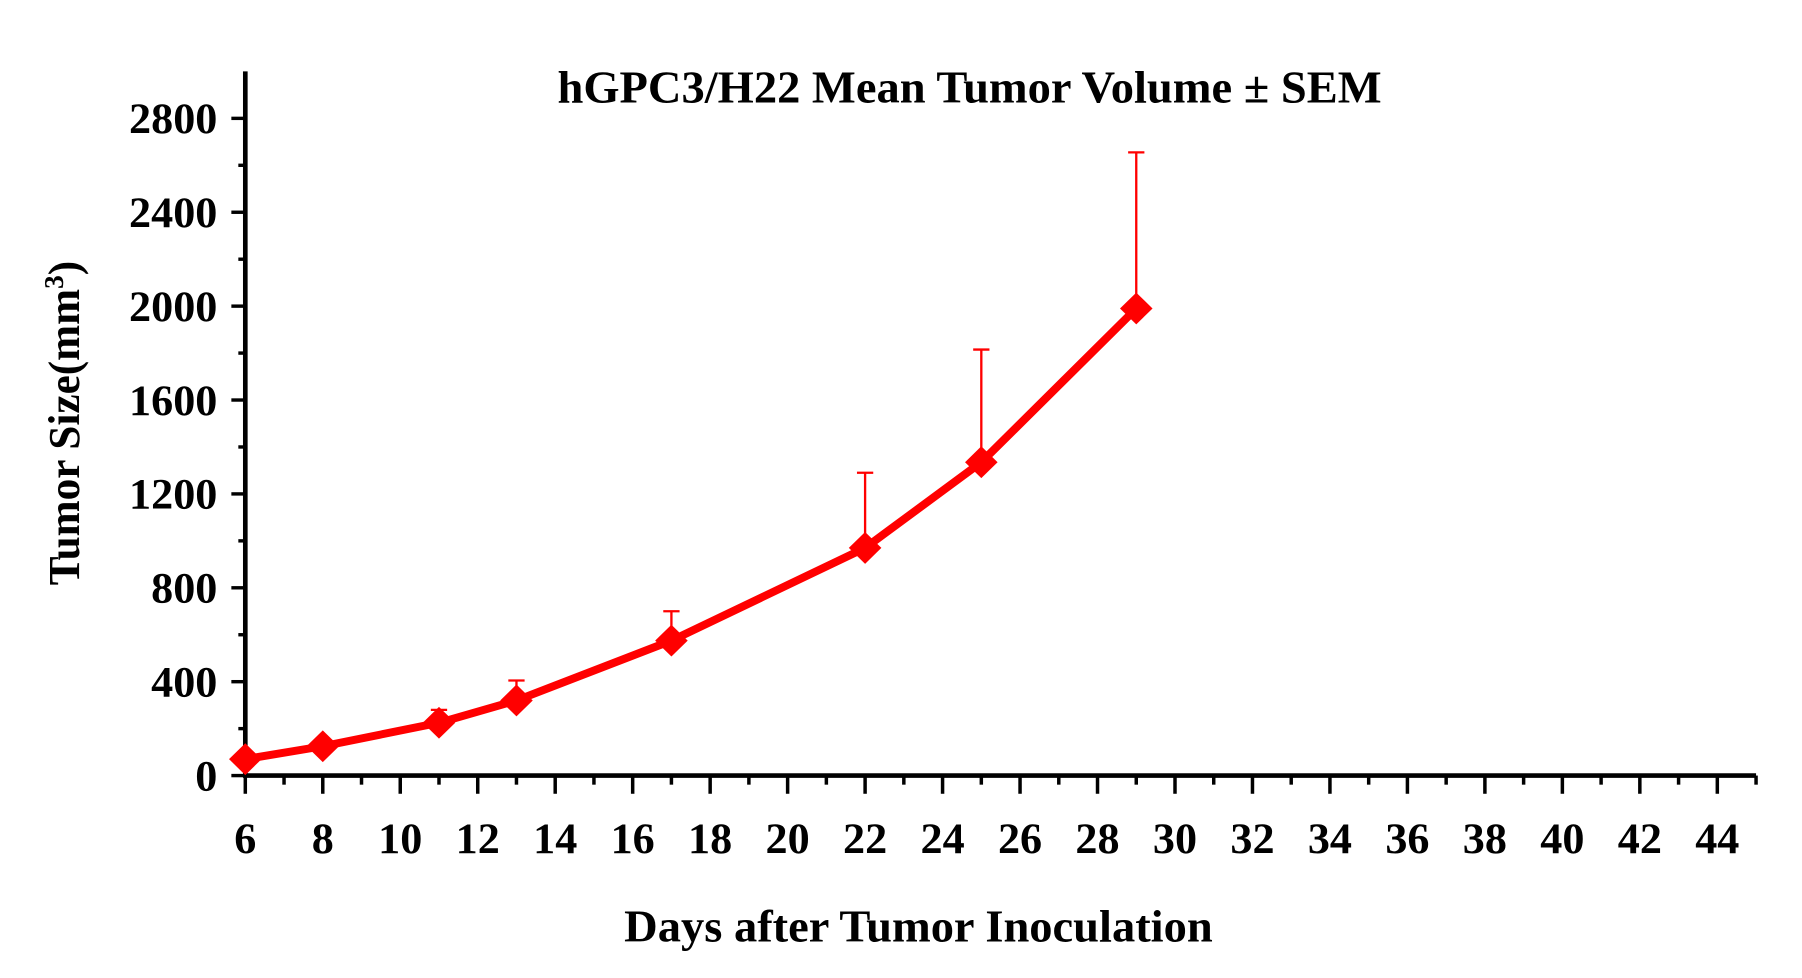 The image size is (1802, 978). What do you see at coordinates (1330, 838) in the screenshot?
I see `x-tick-label: 34` at bounding box center [1330, 838].